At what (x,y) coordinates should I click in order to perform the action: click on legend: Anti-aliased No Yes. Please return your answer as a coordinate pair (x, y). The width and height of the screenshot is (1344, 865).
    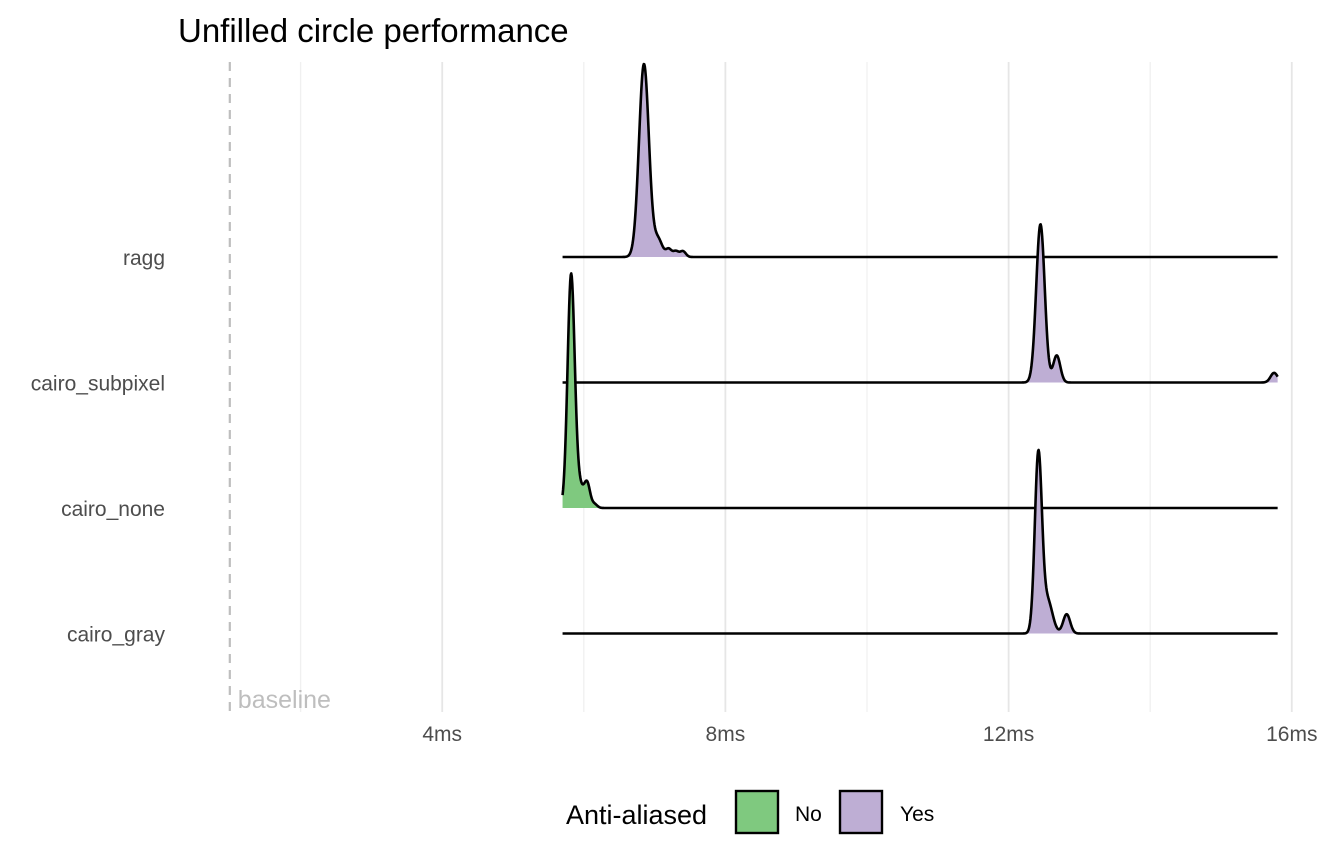
    Looking at the image, I should click on (750, 812).